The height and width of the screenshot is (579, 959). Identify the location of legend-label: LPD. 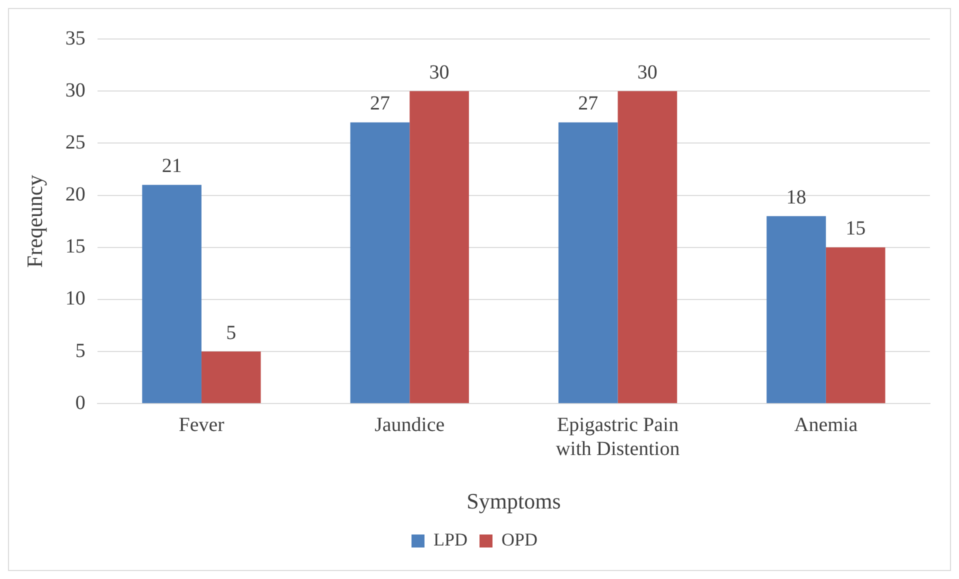
(450, 540).